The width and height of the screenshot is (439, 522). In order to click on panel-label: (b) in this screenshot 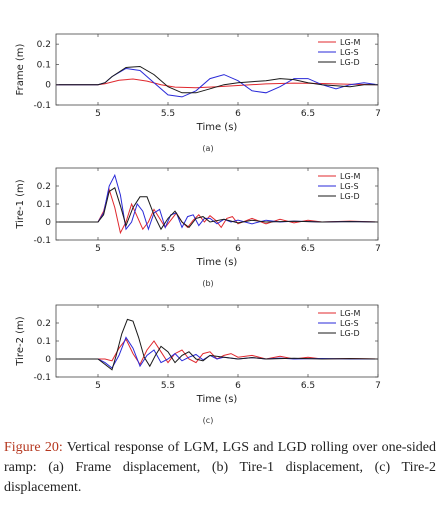, I will do `click(207, 283)`.